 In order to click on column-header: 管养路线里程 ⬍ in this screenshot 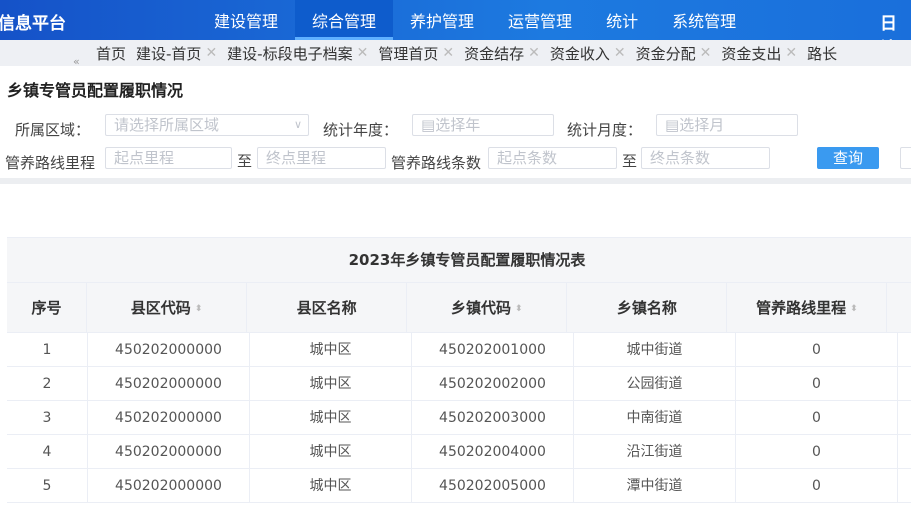, I will do `click(807, 307)`.